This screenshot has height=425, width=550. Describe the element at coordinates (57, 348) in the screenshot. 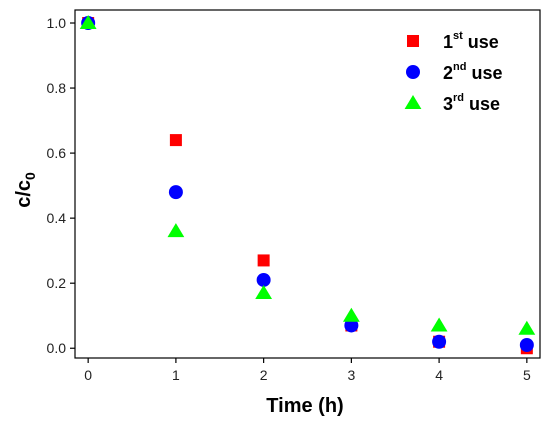

I see `y-tick-label: 0.0` at that location.